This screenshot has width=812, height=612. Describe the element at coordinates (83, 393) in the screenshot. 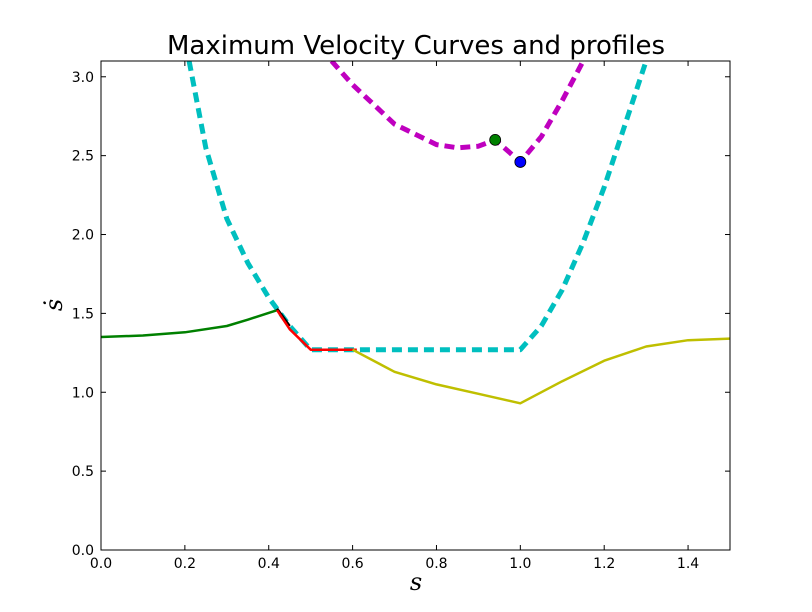

I see `y-tick-label-2: 1.0` at that location.